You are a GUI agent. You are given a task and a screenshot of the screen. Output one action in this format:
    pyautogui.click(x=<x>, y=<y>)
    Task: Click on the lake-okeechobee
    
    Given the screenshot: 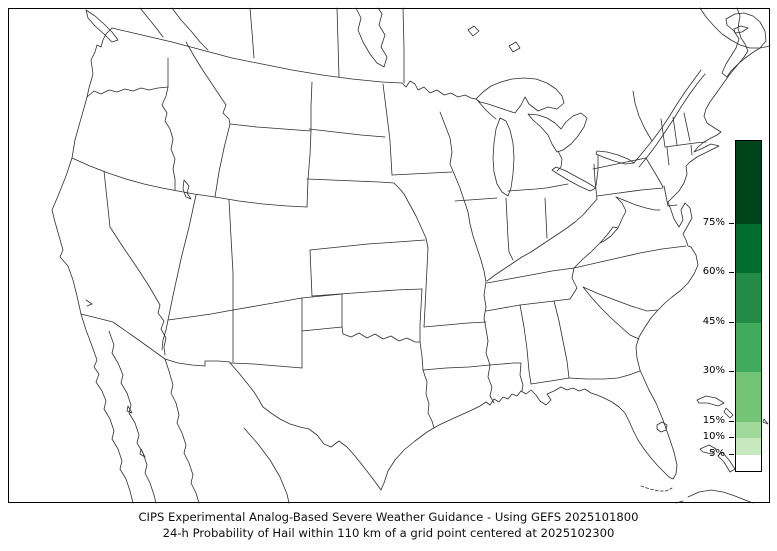 What is the action you would take?
    pyautogui.click(x=662, y=427)
    